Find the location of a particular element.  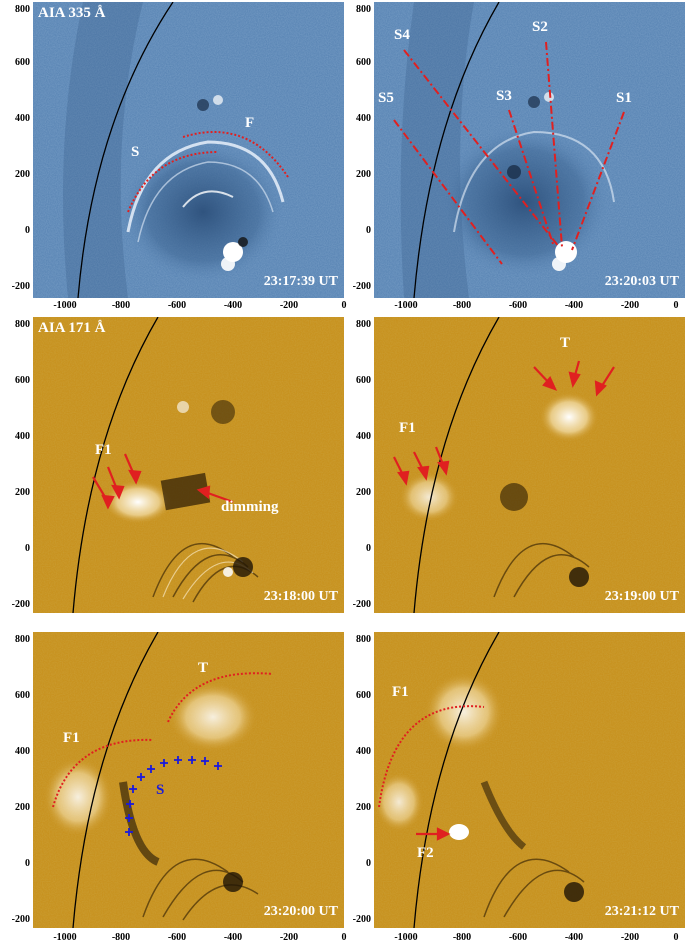

panel-171-d: 23:21:12 UT F1 F2 is located at coordinates (529, 780).